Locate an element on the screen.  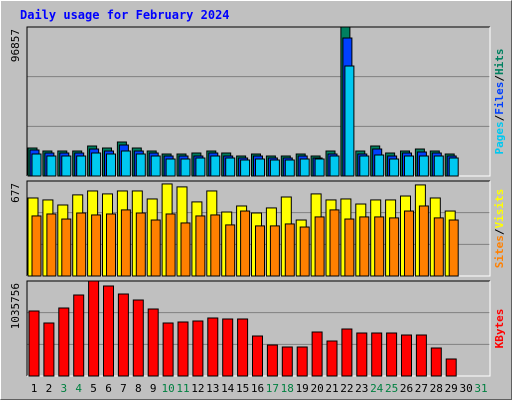
x-tick-label: 15 is located at coordinates (242, 388).